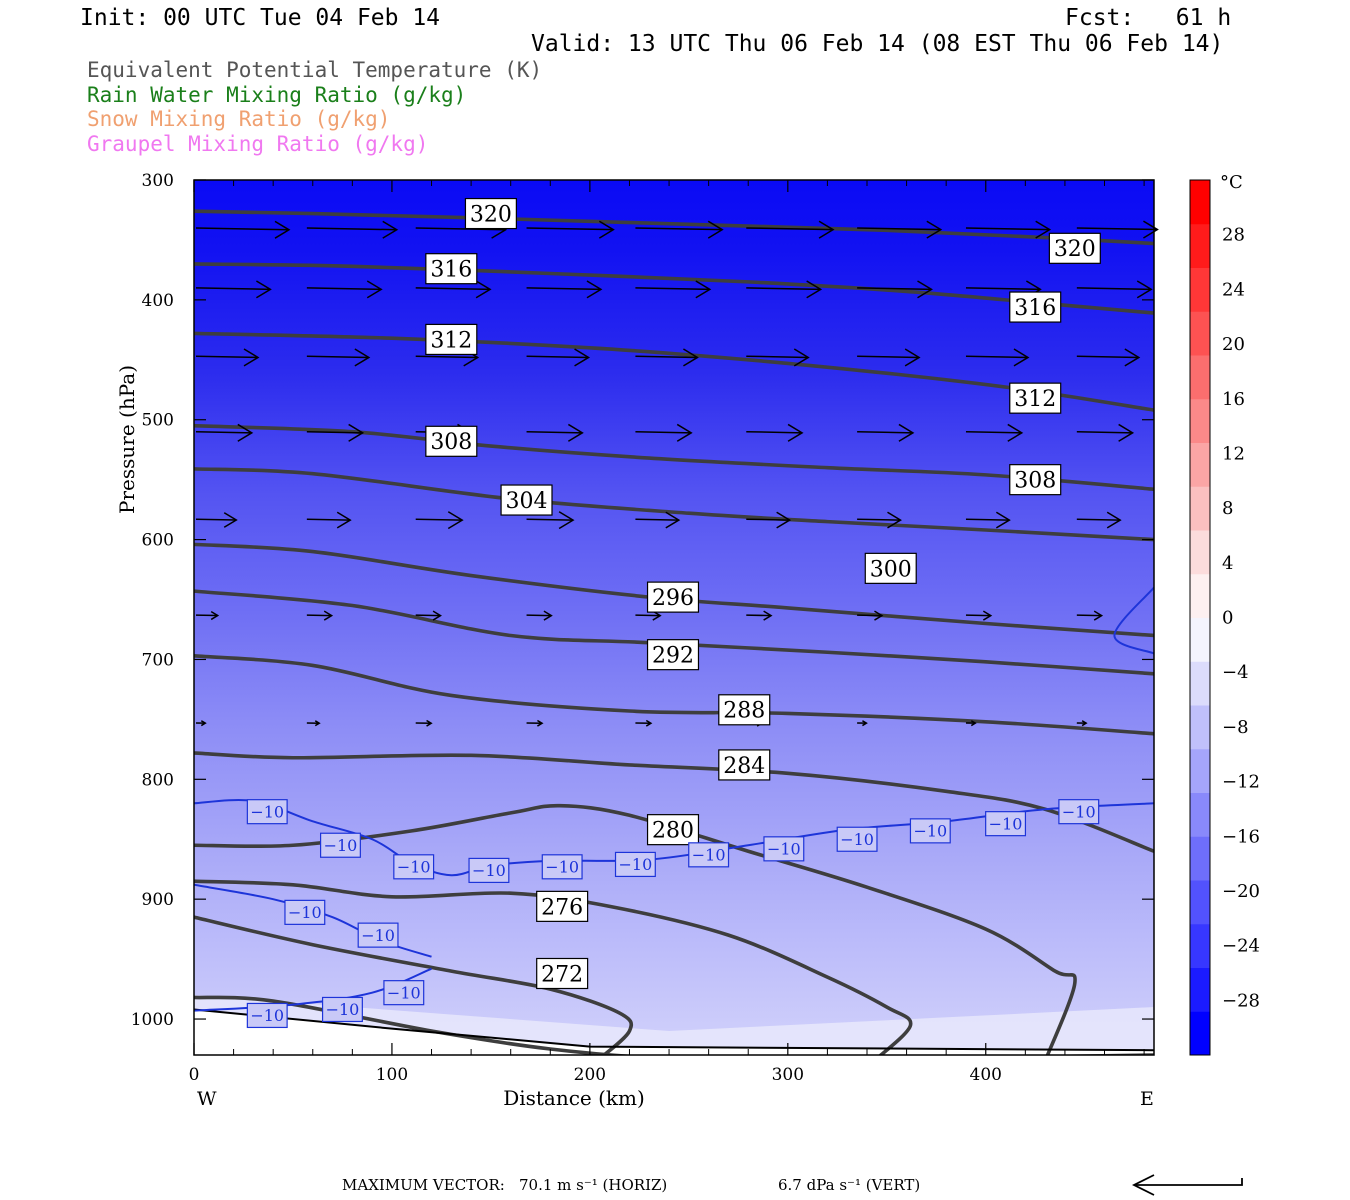  I want to click on max-vector-vert: 6.7 dPa s⁻¹ (VERT), so click(849, 1185).